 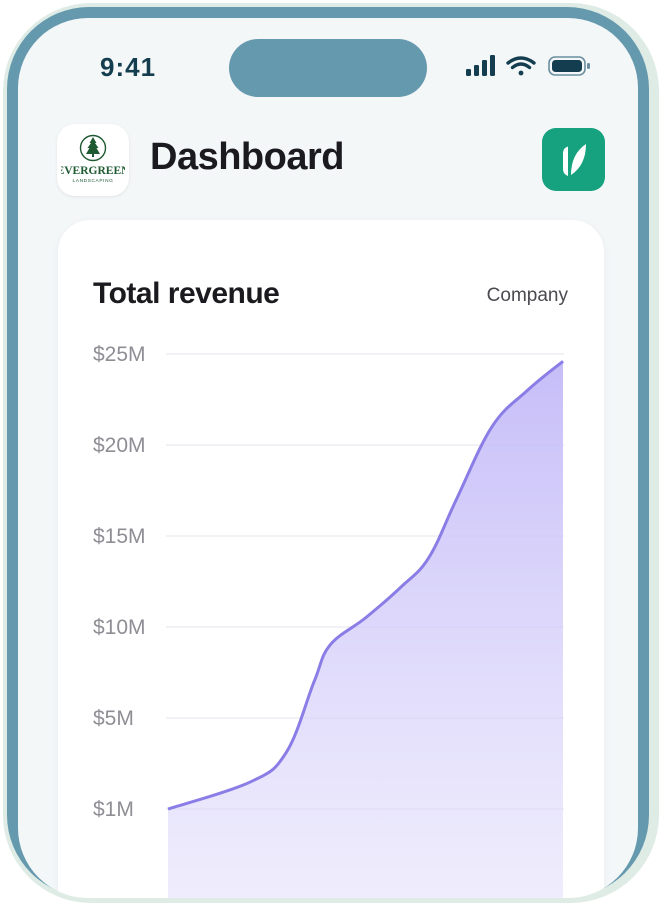 I want to click on logo-name: EVERGREEN, so click(x=93, y=171).